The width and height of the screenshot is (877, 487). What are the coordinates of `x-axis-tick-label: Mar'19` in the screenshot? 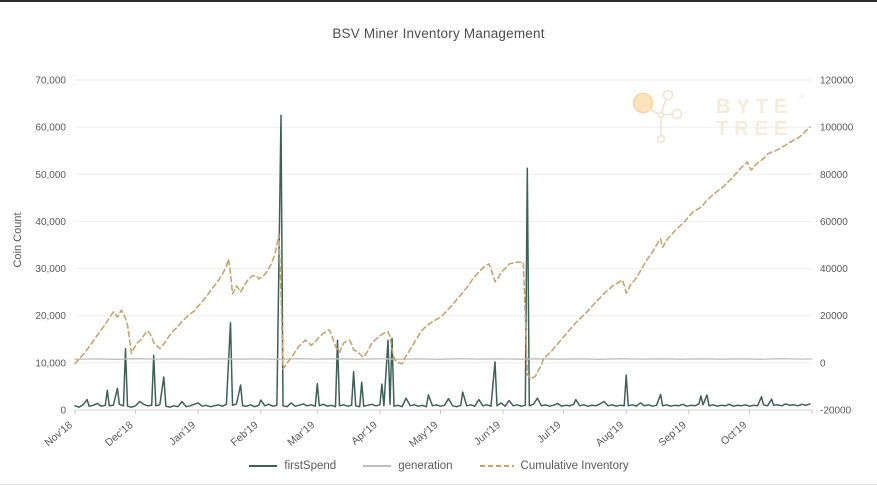 It's located at (301, 434).